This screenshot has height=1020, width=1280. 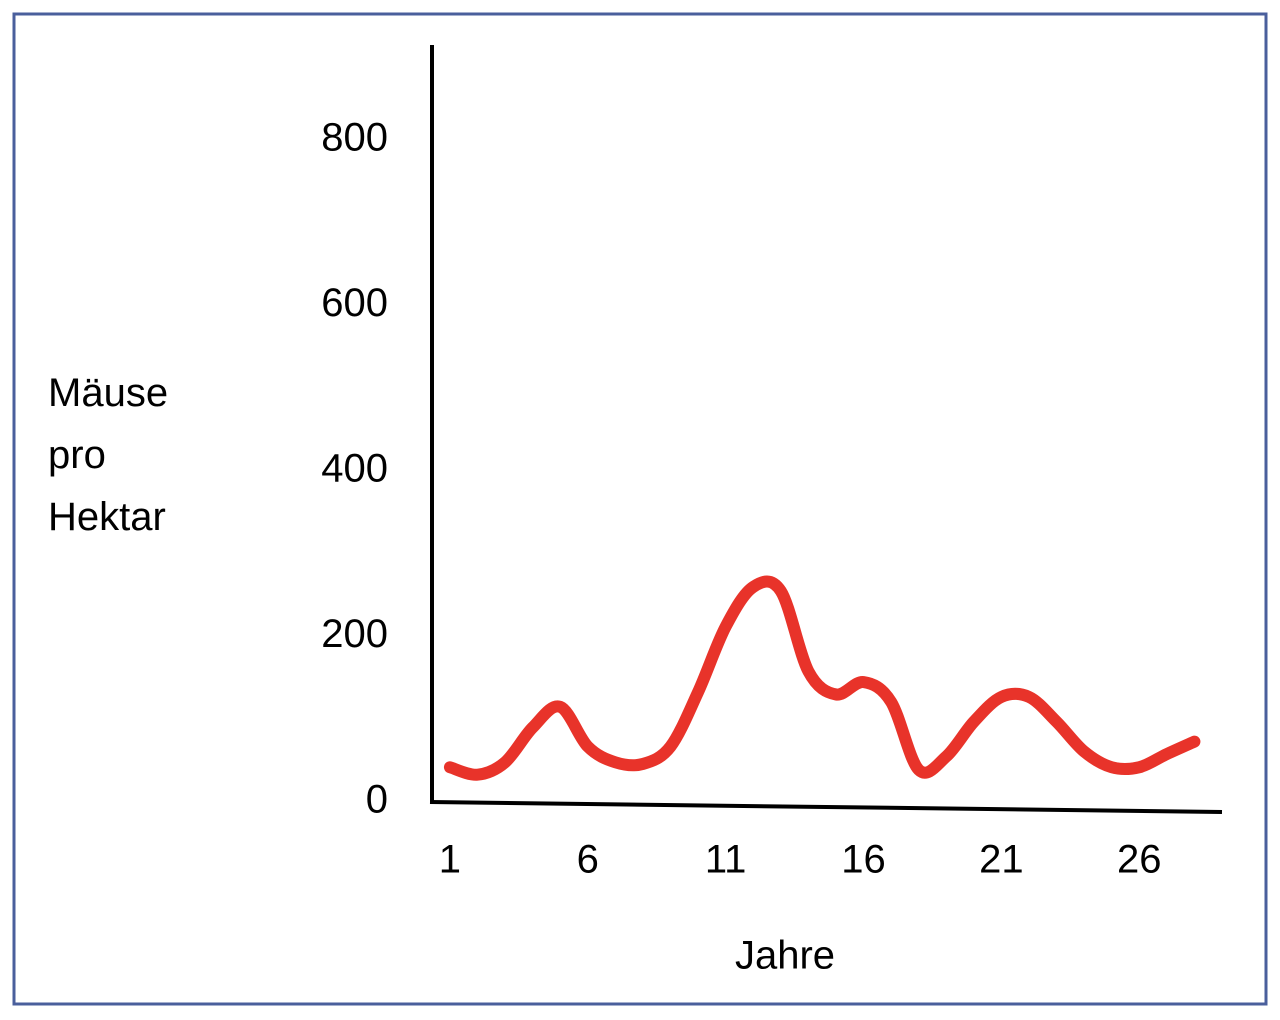 I want to click on y-axis-label: Mäuse pro Hektar, so click(x=108, y=455).